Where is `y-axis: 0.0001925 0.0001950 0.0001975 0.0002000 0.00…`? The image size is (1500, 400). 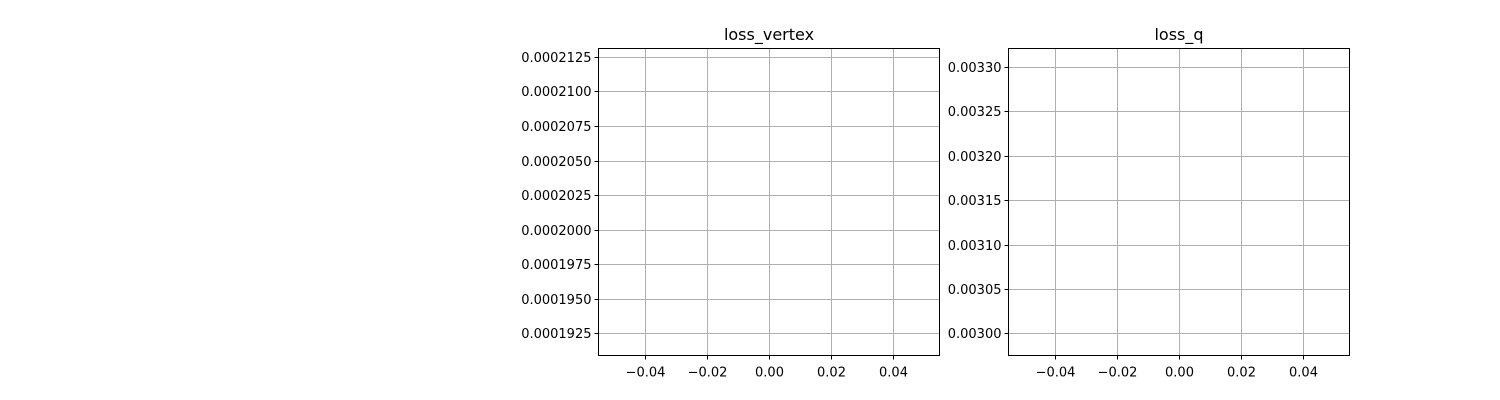
y-axis: 0.0001925 0.0001950 0.0001975 0.0002000 0.00… is located at coordinates (560, 196).